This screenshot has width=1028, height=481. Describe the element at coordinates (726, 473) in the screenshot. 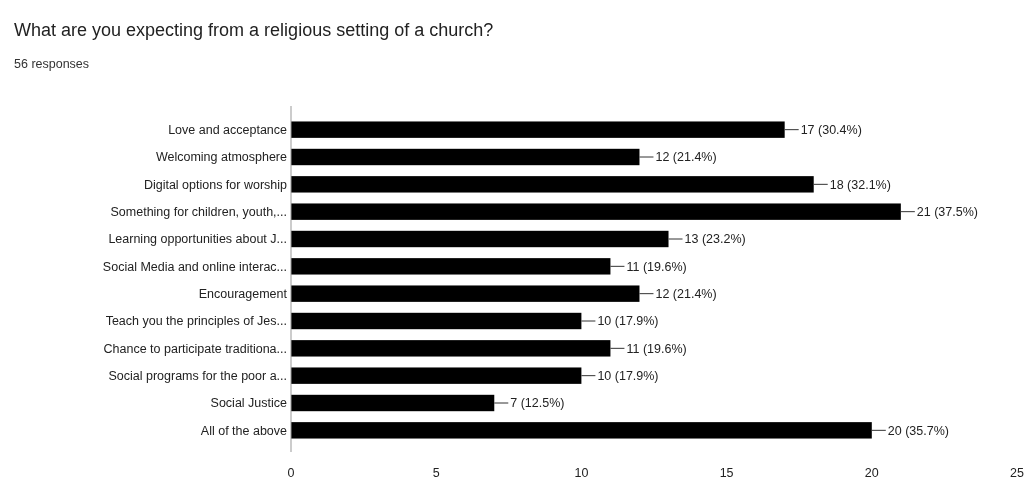

I see `x-tick-label: 15` at that location.